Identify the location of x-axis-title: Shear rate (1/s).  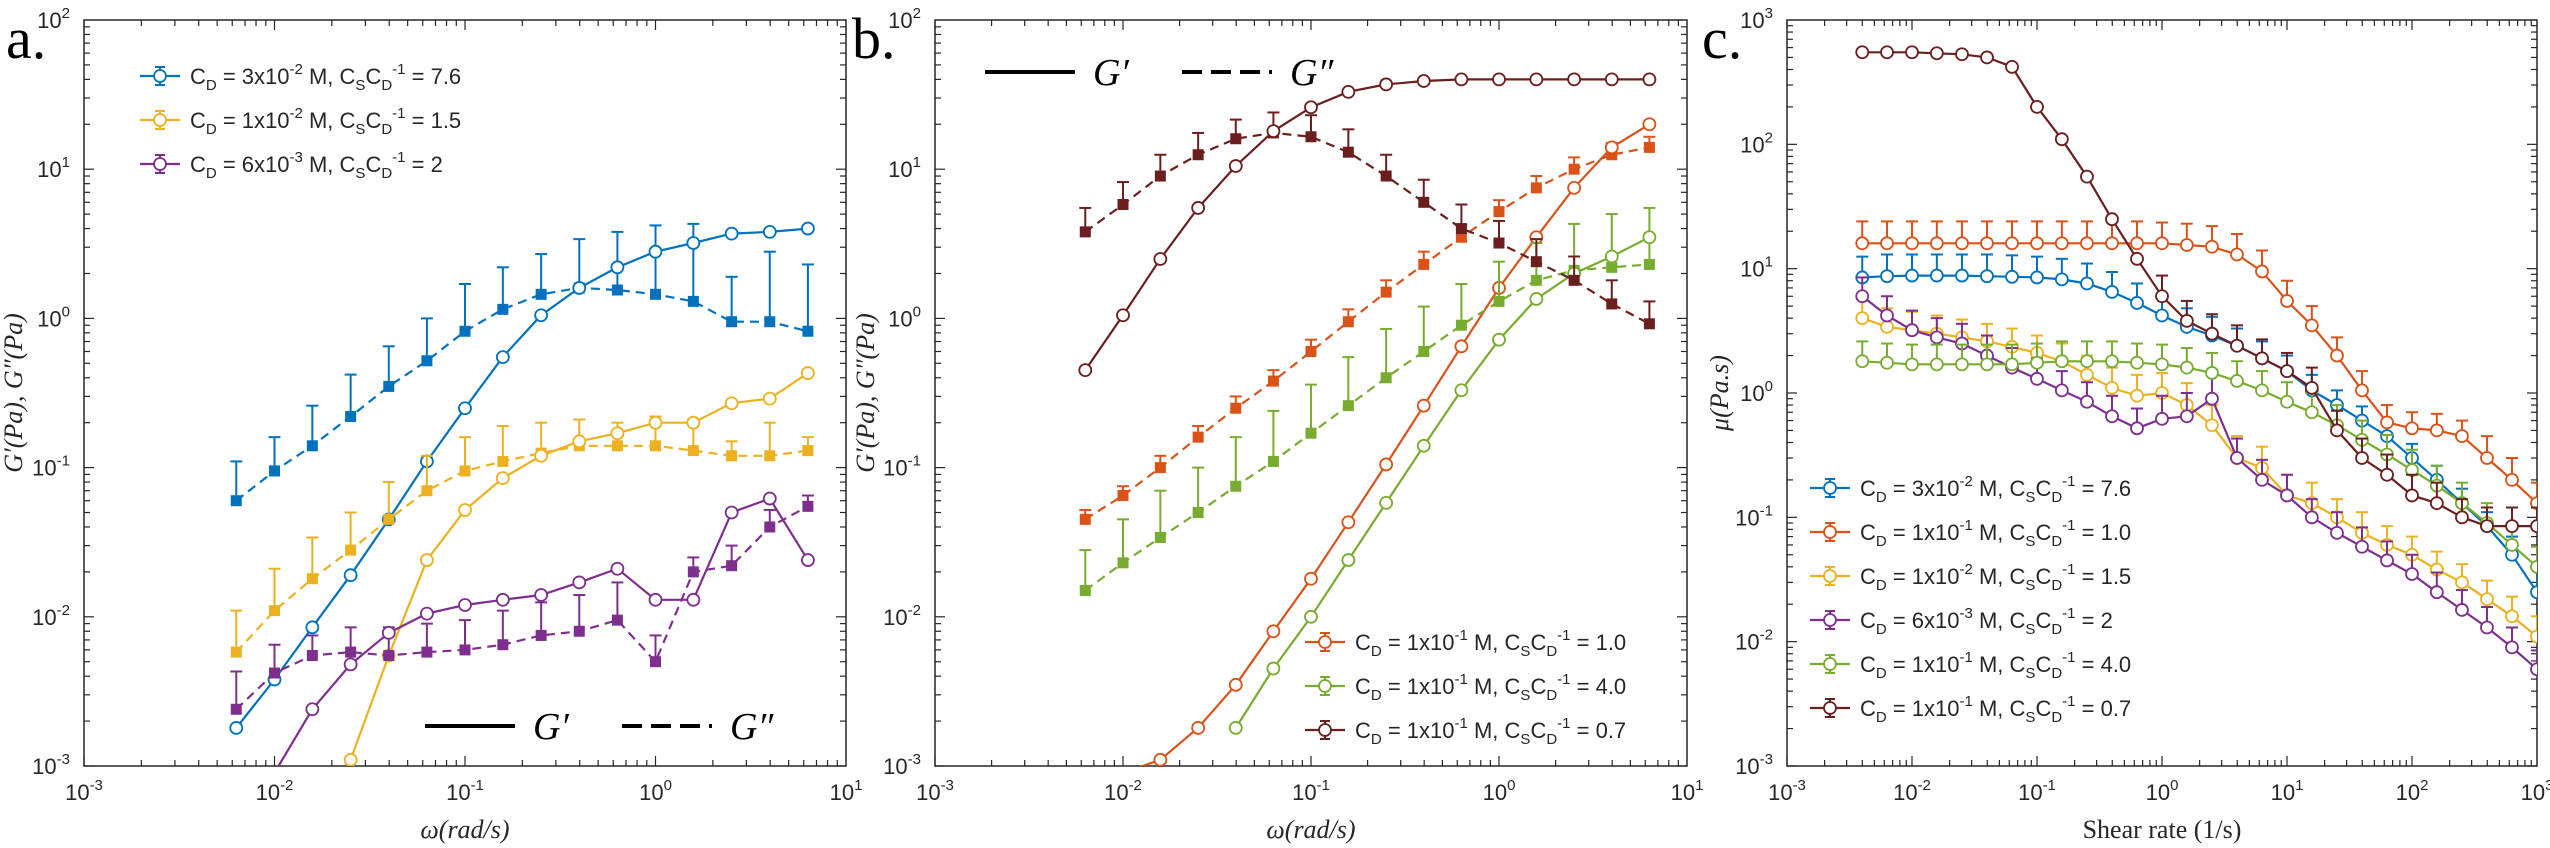
(2162, 829).